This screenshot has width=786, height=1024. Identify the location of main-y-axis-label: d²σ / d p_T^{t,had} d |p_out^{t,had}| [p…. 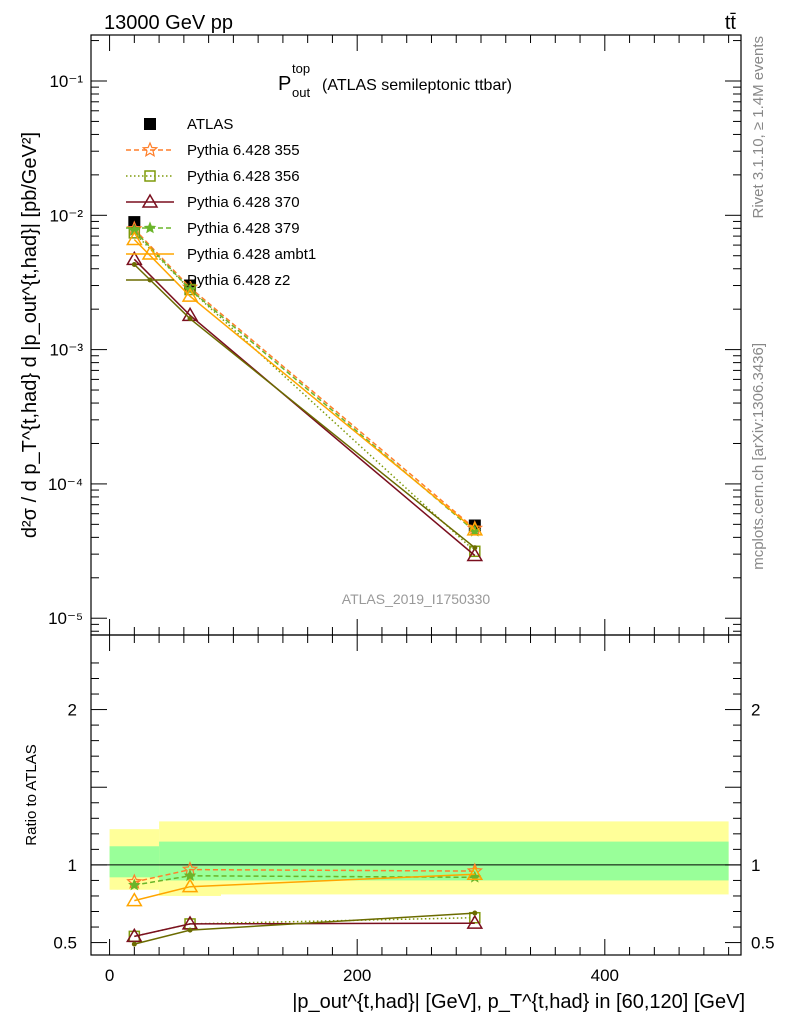
(30, 335).